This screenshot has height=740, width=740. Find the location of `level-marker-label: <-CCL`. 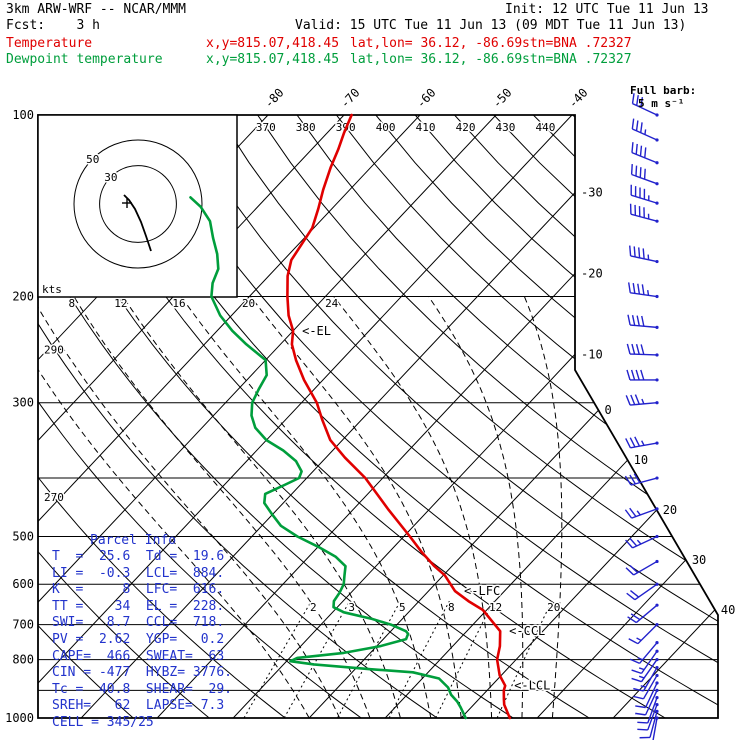

level-marker-label: <-CCL is located at coordinates (527, 631).